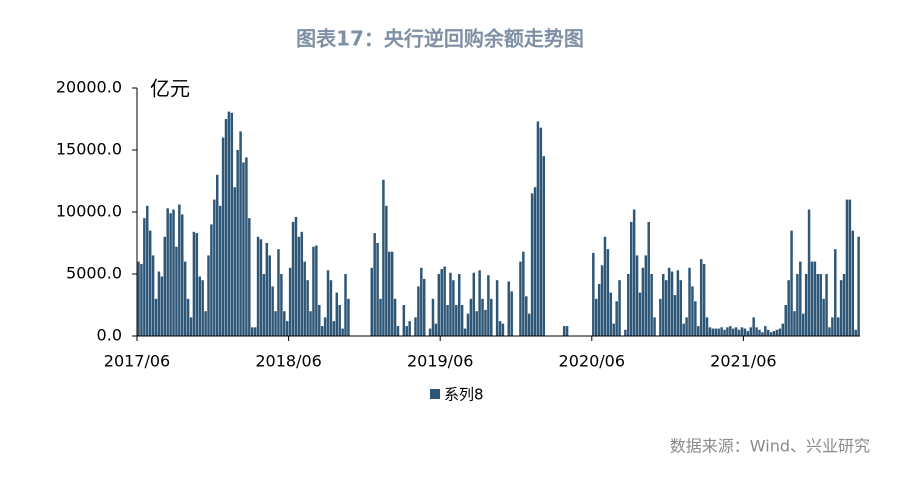 The height and width of the screenshot is (498, 900). Describe the element at coordinates (89, 87) in the screenshot. I see `y-tick-label: 20000.0` at that location.